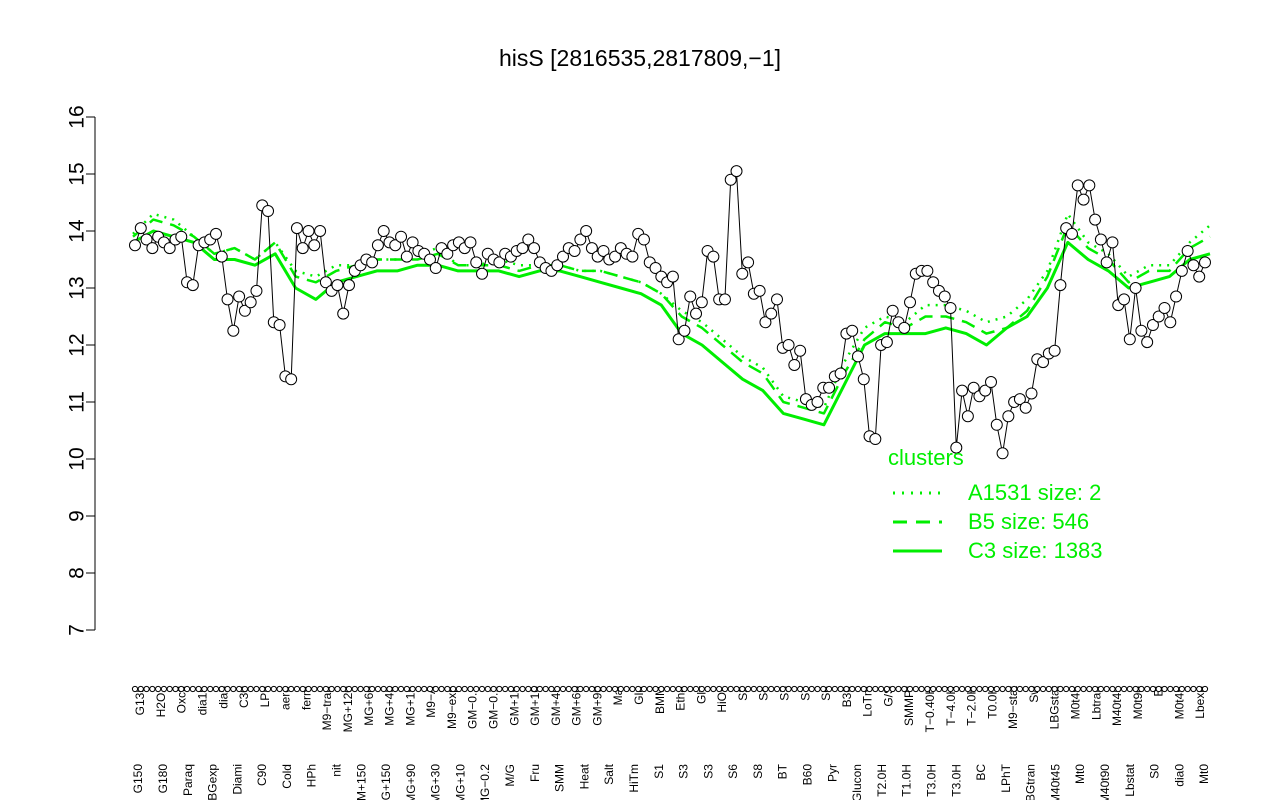 The height and width of the screenshot is (805, 1280). Describe the element at coordinates (722, 699) in the screenshot. I see `x-tick-label: HiOs` at that location.